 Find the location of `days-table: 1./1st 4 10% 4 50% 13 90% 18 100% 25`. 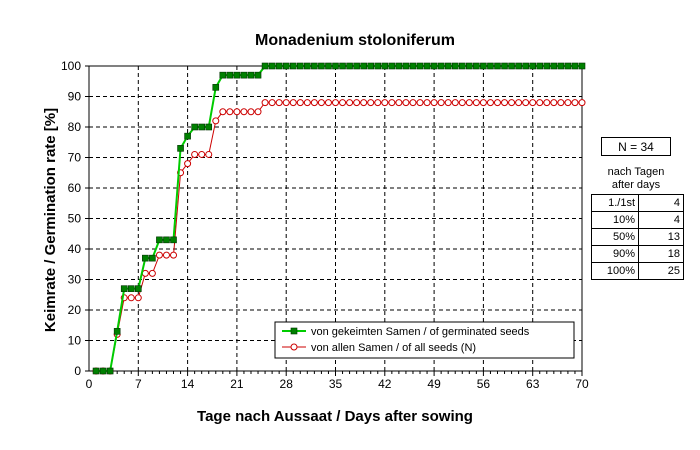

days-table: 1./1st 4 10% 4 50% 13 90% 18 100% 25 is located at coordinates (637, 237).